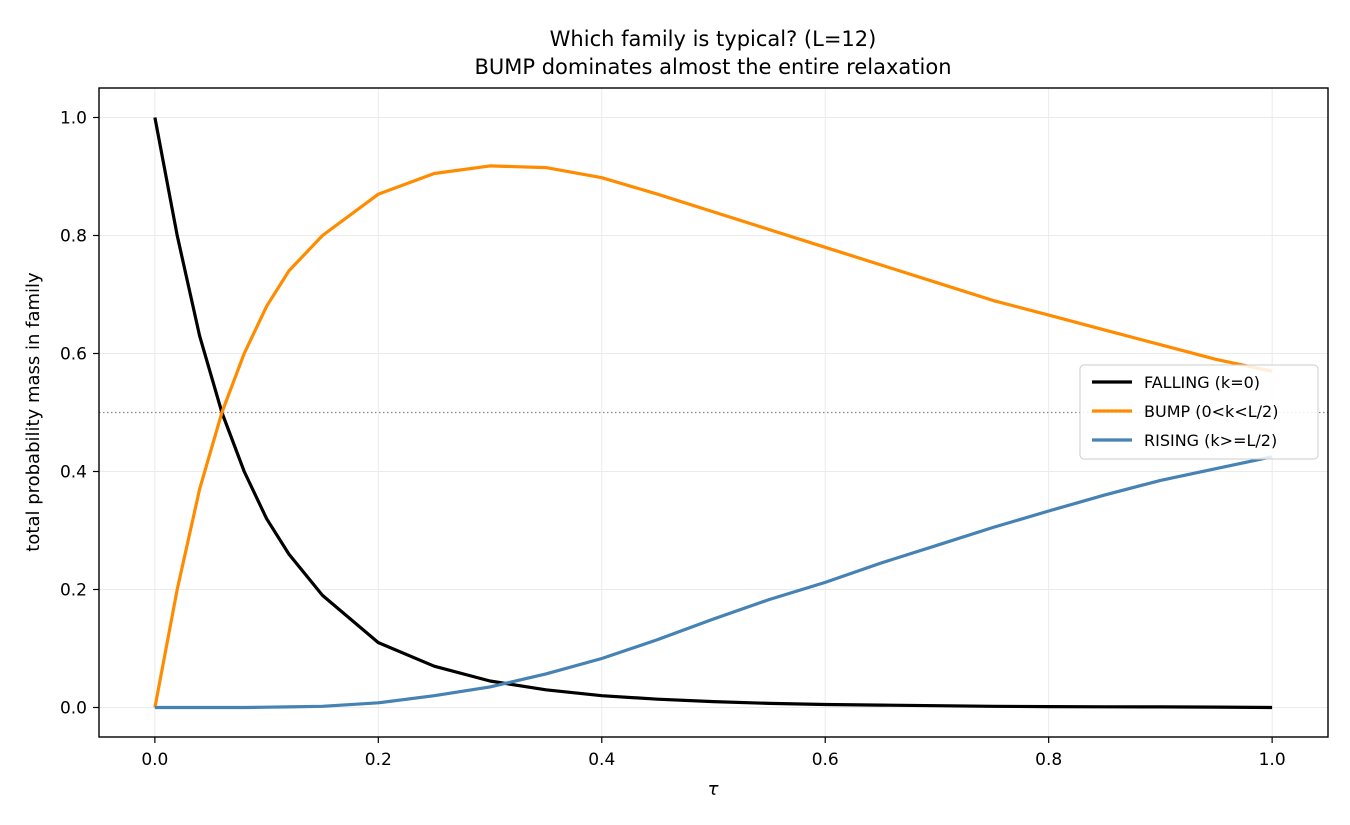 The image size is (1350, 825). Describe the element at coordinates (1210, 440) in the screenshot. I see `legend-label-2: RISING (k>=L/2)` at that location.